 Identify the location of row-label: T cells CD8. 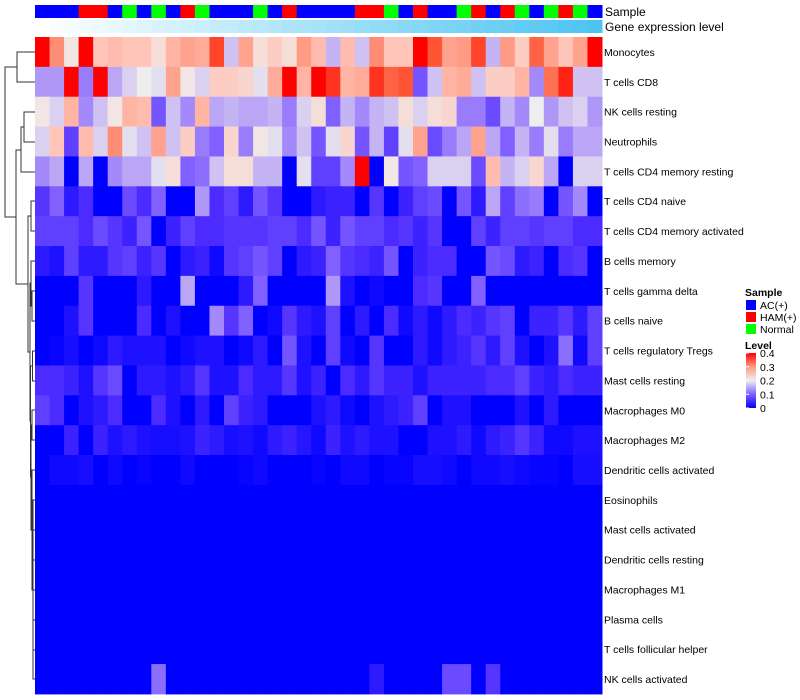
(631, 83).